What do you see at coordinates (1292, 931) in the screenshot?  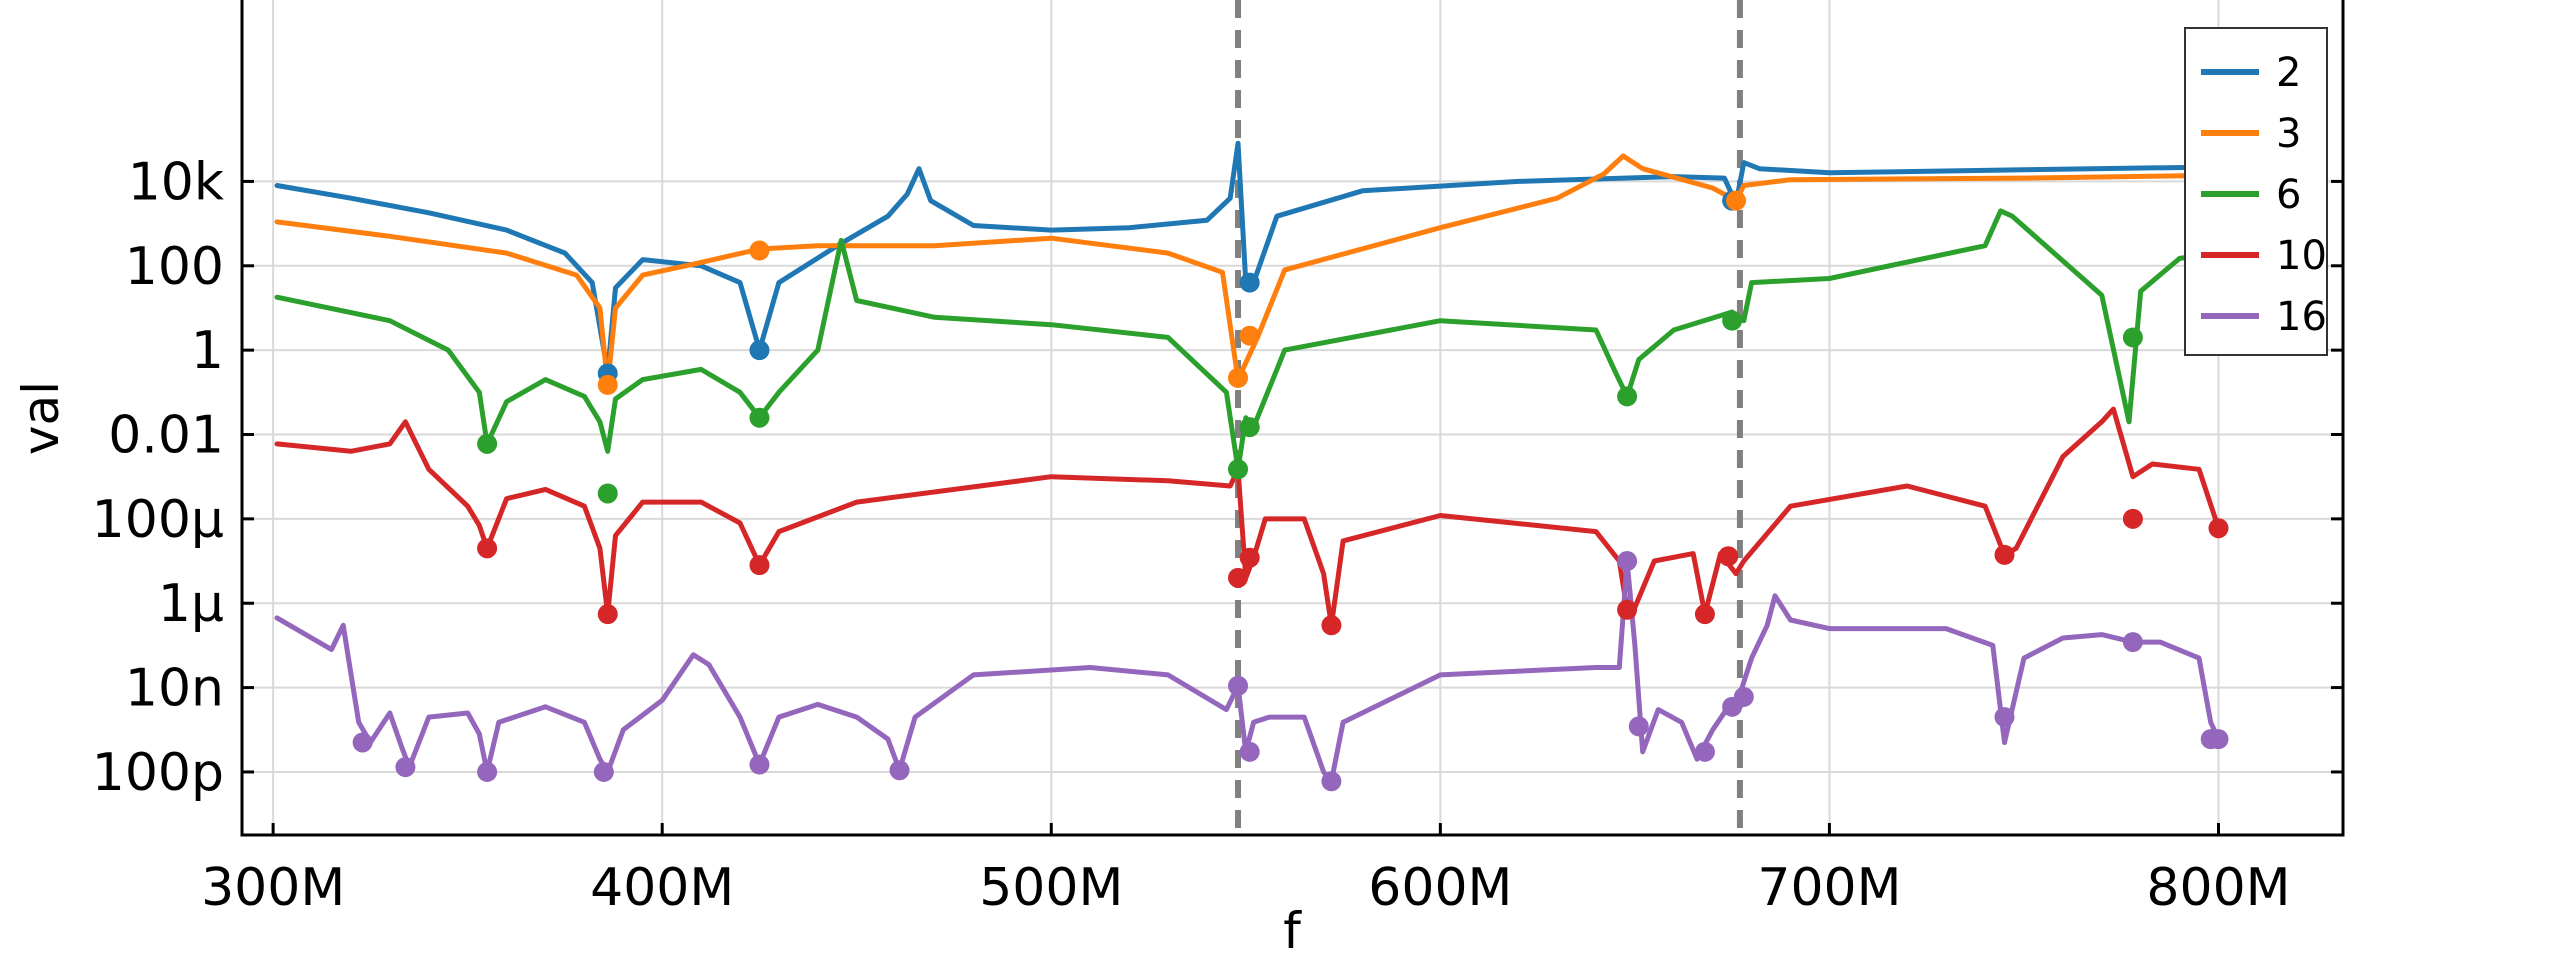 I see `x-axis-label: f` at bounding box center [1292, 931].